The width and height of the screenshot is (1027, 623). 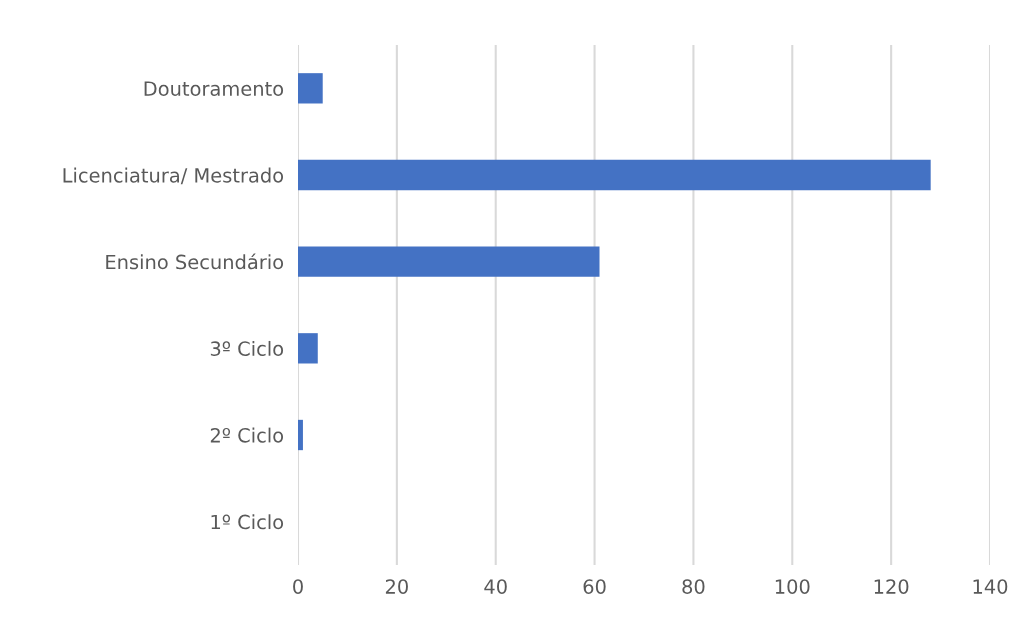 What do you see at coordinates (298, 586) in the screenshot?
I see `x-tick-label: 0` at bounding box center [298, 586].